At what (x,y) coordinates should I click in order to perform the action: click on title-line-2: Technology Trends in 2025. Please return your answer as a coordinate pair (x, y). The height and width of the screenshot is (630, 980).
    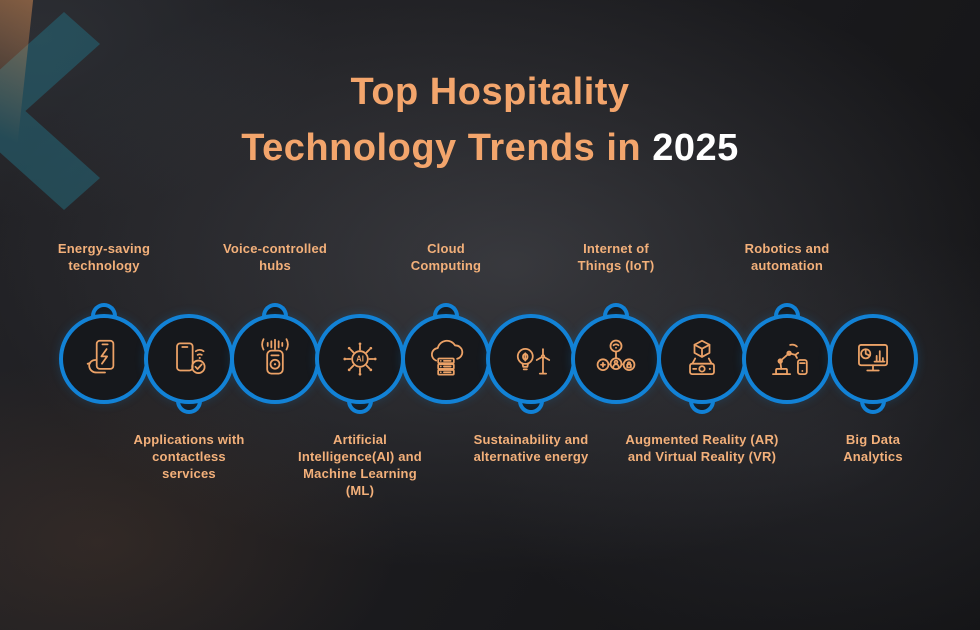
    Looking at the image, I should click on (490, 148).